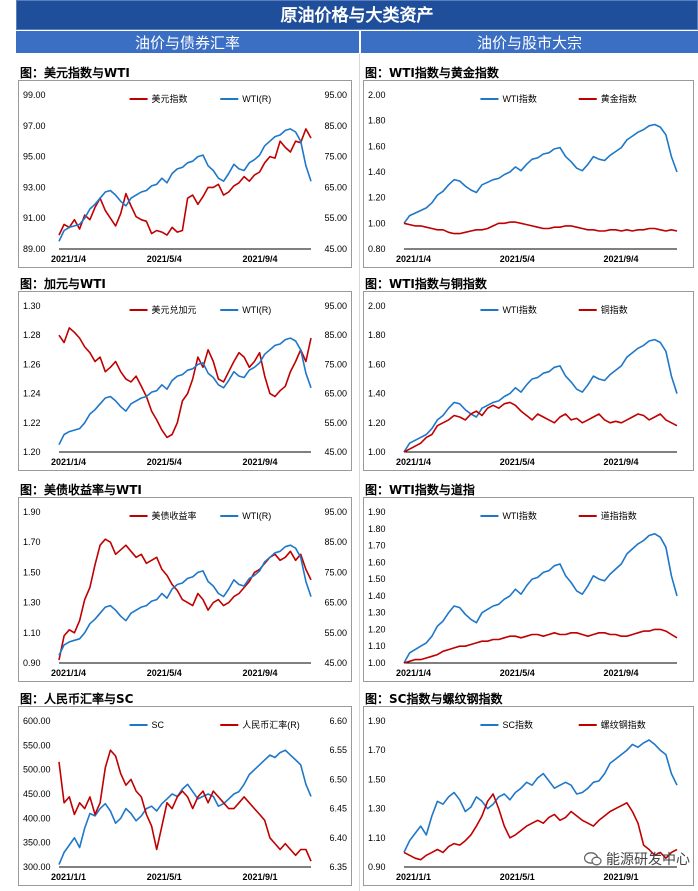 The width and height of the screenshot is (698, 891). What do you see at coordinates (338, 809) in the screenshot?
I see `right-tick-label: 6.45` at bounding box center [338, 809].